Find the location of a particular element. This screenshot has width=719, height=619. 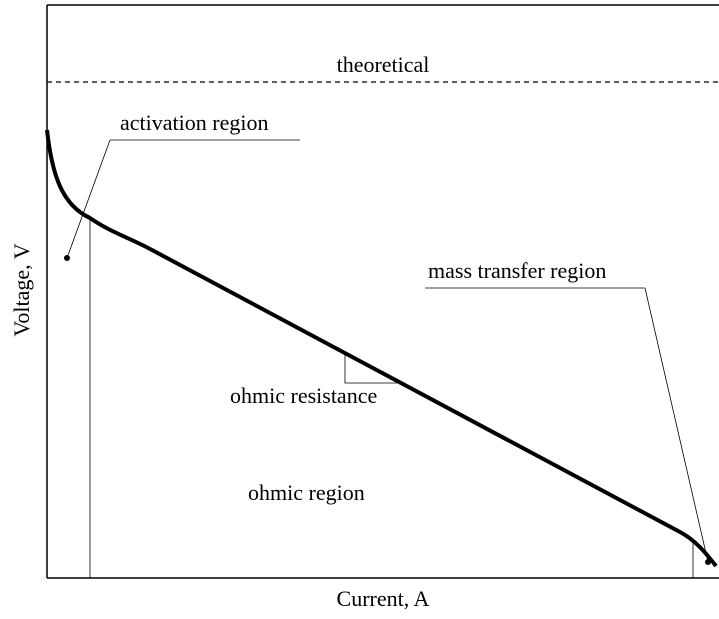

y-axis-label: Voltage, V is located at coordinates (21, 289).